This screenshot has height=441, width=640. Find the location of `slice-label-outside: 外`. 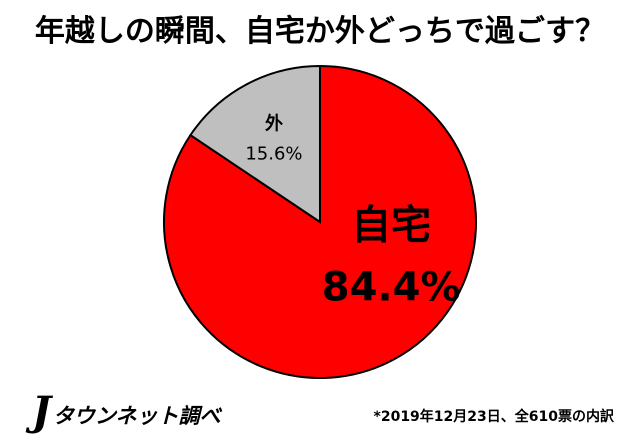

slice-label-outside: 外 is located at coordinates (274, 123).